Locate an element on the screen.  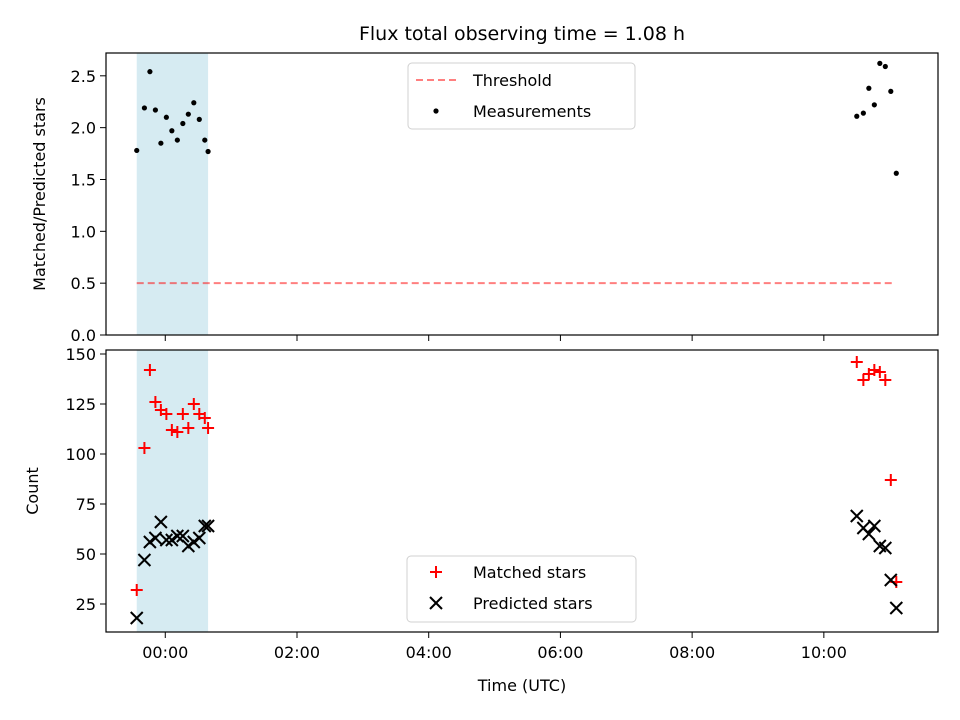
legend-measurements-label: Measurements is located at coordinates (532, 111).